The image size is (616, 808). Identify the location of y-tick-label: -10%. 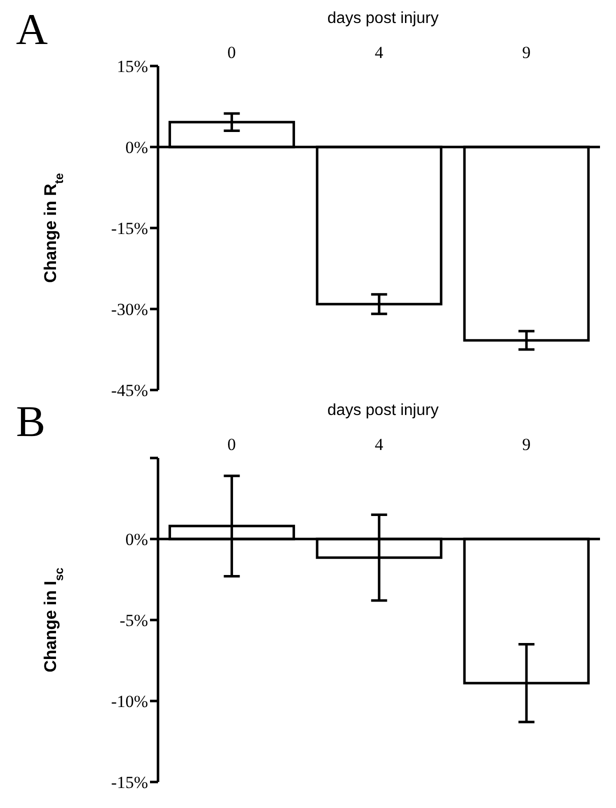
(129, 702).